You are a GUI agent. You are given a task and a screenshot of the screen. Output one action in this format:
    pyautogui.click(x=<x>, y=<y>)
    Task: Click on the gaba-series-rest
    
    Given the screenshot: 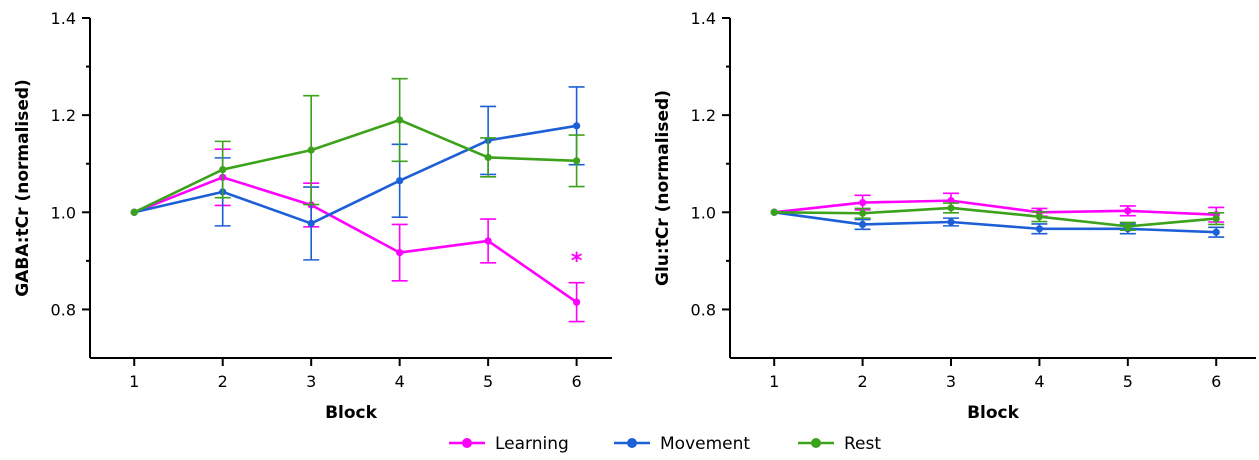 What is the action you would take?
    pyautogui.click(x=357, y=146)
    